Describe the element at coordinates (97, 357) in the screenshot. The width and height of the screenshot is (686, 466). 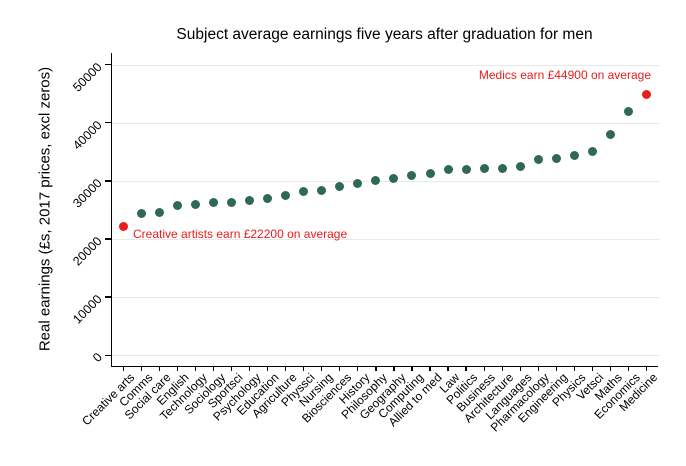
I see `y-tick-label: 0` at that location.